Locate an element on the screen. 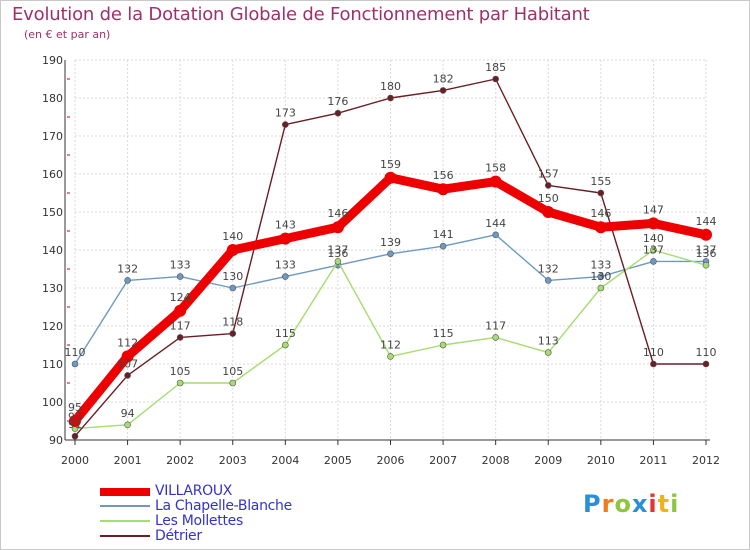  data-label-villaroux: 144 is located at coordinates (706, 221).